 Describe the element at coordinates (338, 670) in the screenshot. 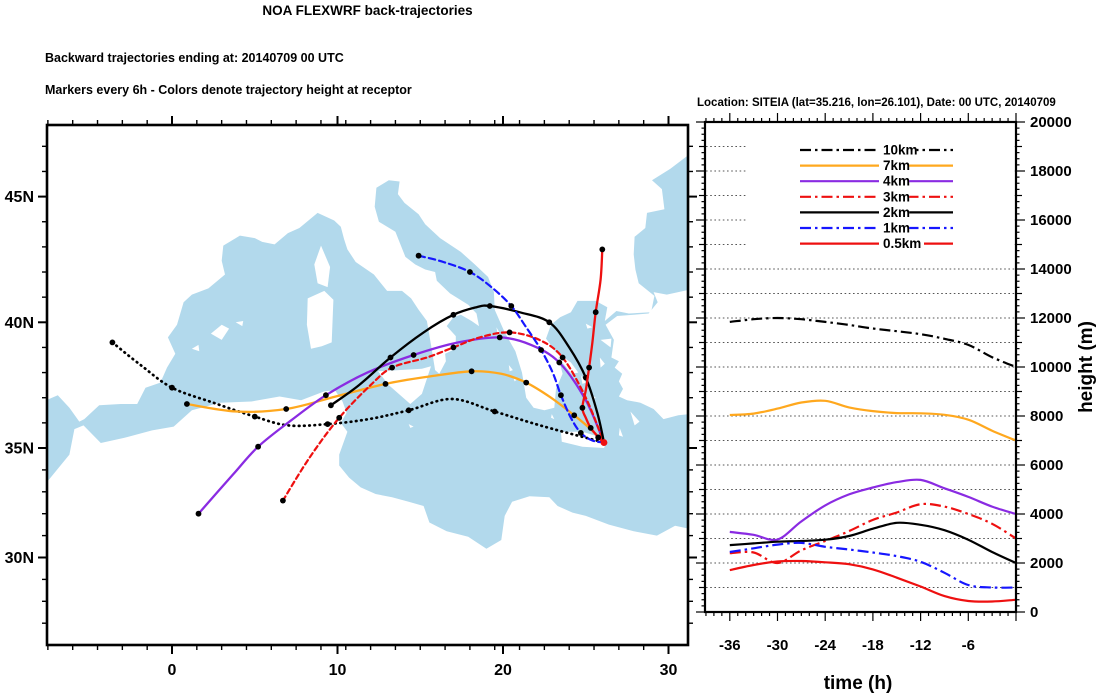

I see `map-lon-label: 10` at that location.